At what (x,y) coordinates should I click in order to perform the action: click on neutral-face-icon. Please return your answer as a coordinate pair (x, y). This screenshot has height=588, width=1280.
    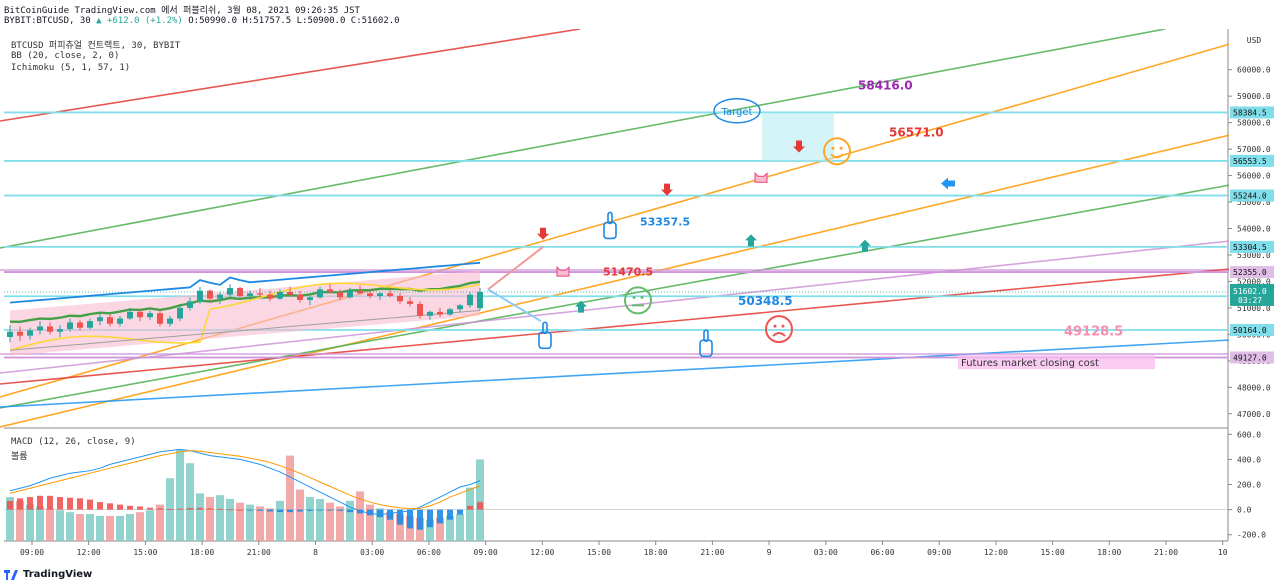
    Looking at the image, I should click on (638, 300).